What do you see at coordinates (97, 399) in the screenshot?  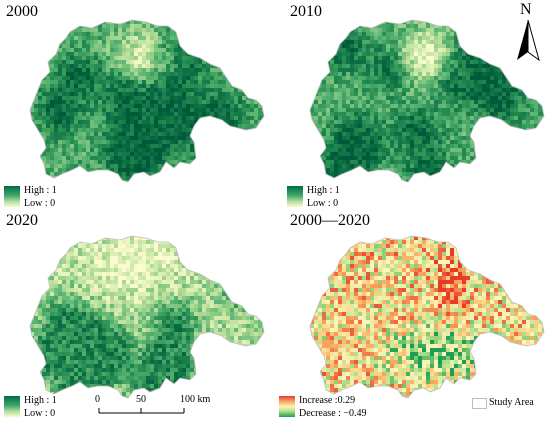 I see `scale-label-0: 0` at bounding box center [97, 399].